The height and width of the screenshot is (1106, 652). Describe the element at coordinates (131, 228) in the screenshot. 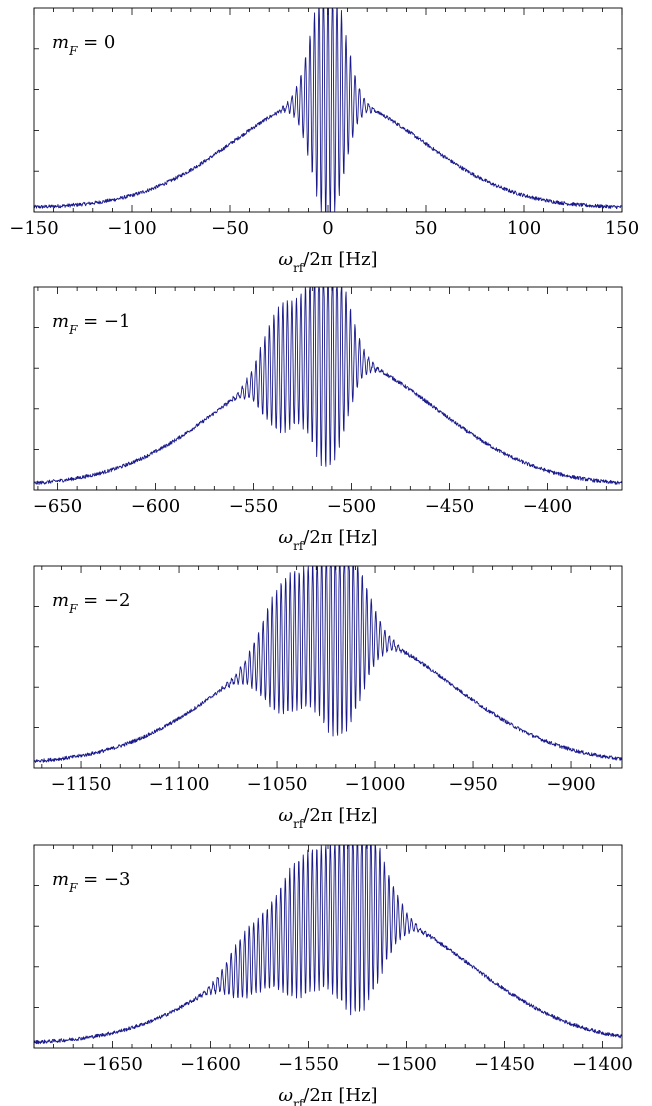

I see `x-tick-label: −100` at that location.